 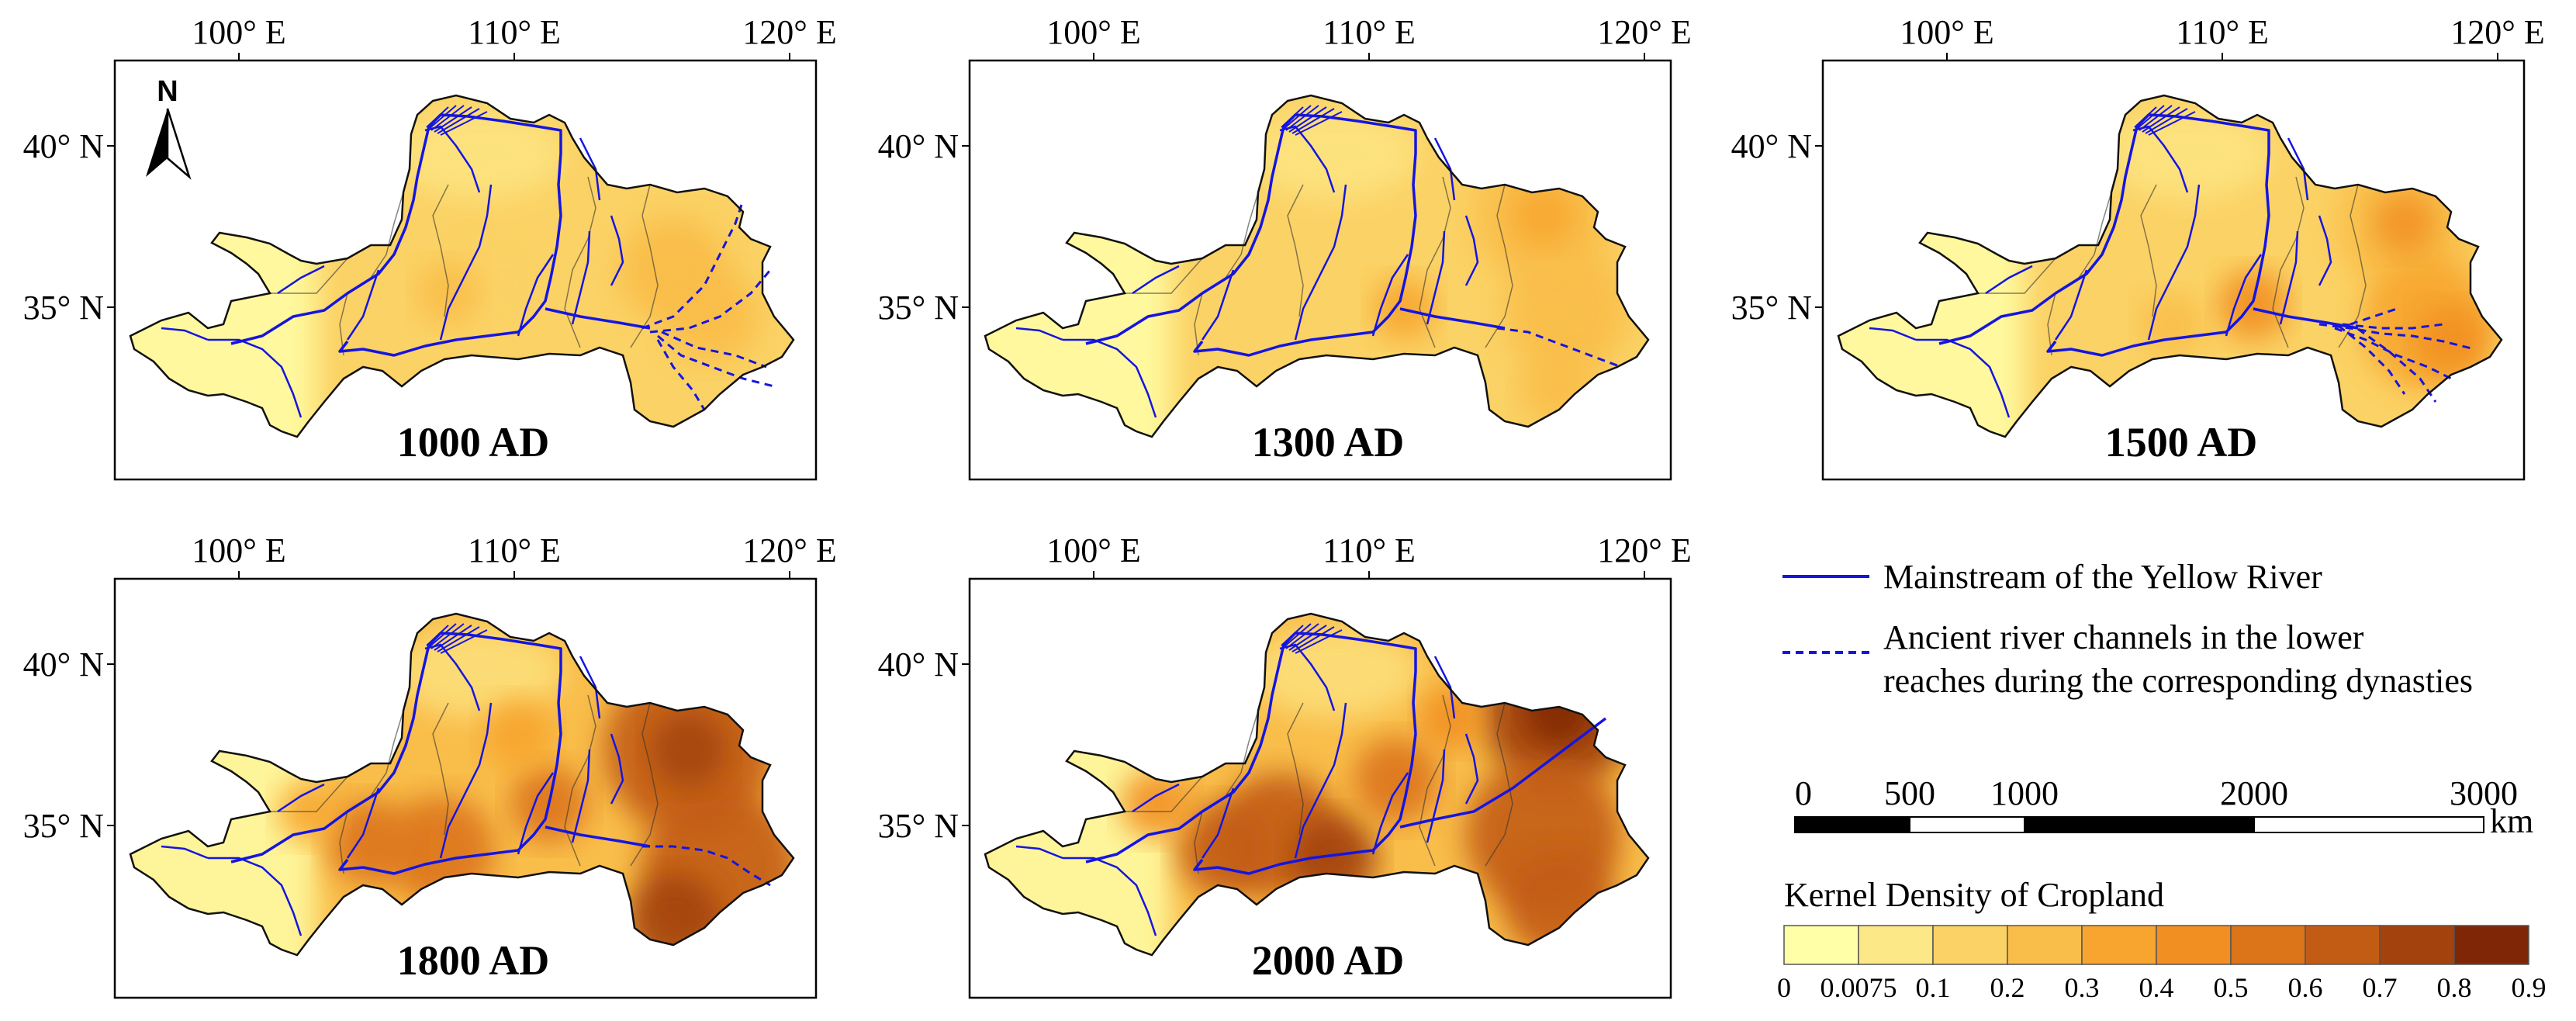 What do you see at coordinates (2380, 988) in the screenshot?
I see `density-tick-label: 0.7` at bounding box center [2380, 988].